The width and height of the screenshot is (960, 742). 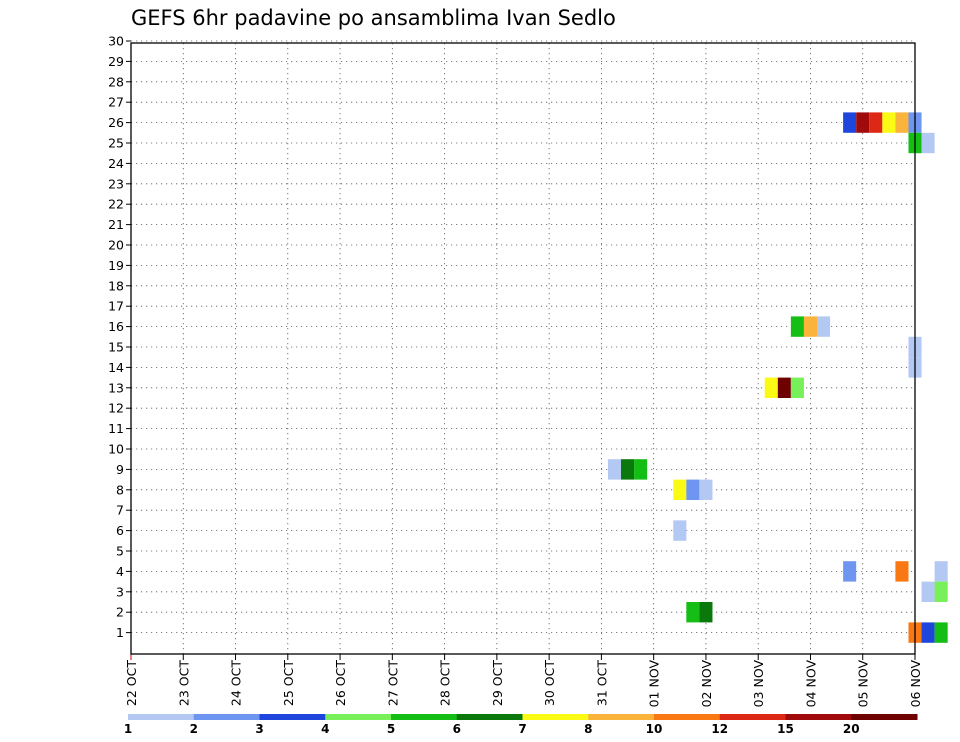 What do you see at coordinates (340, 683) in the screenshot?
I see `x-tick-label: 26 OCT` at bounding box center [340, 683].